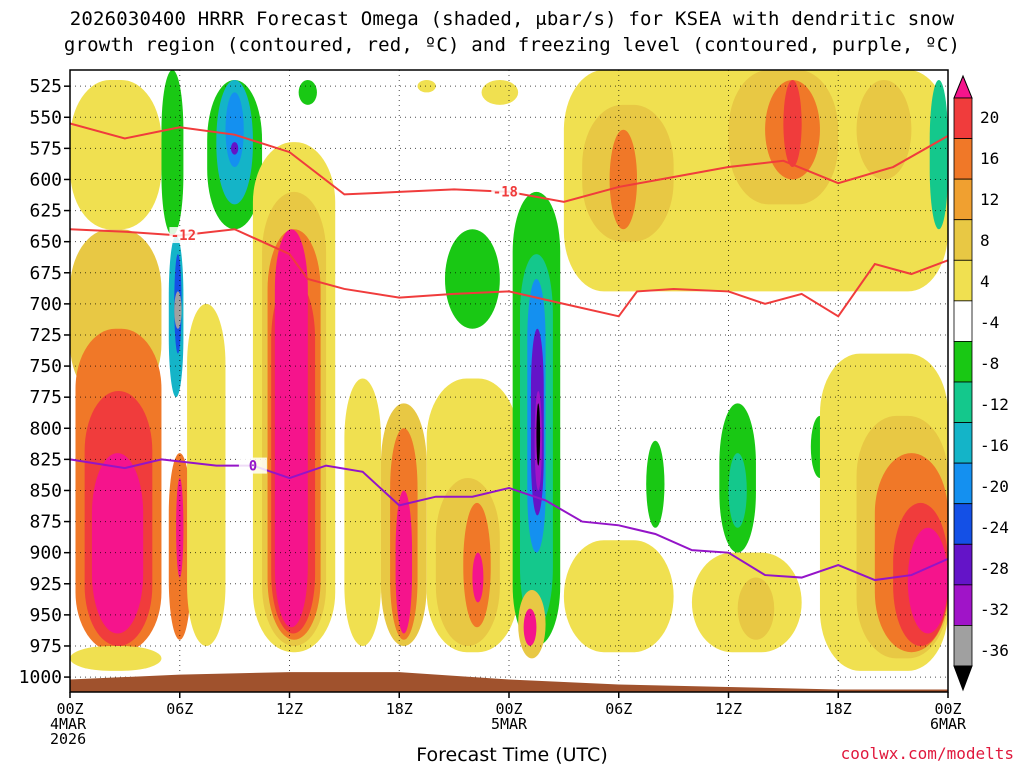 The image size is (1024, 768). Describe the element at coordinates (45, 179) in the screenshot. I see `y-tick-label-600: 600` at that location.